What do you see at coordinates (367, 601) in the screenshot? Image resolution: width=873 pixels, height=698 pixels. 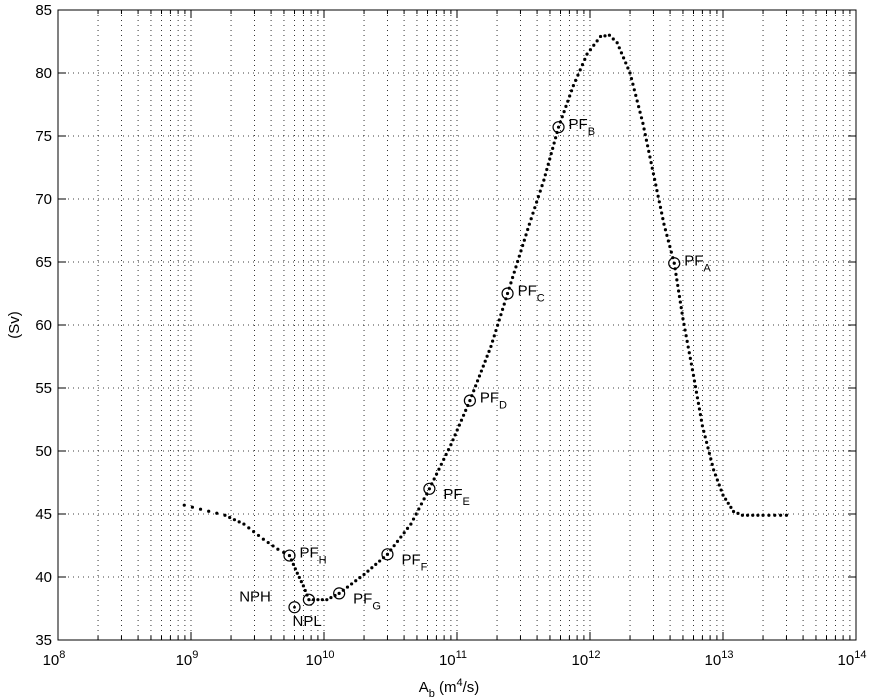 I see `annotation-label: PFG` at bounding box center [367, 601].